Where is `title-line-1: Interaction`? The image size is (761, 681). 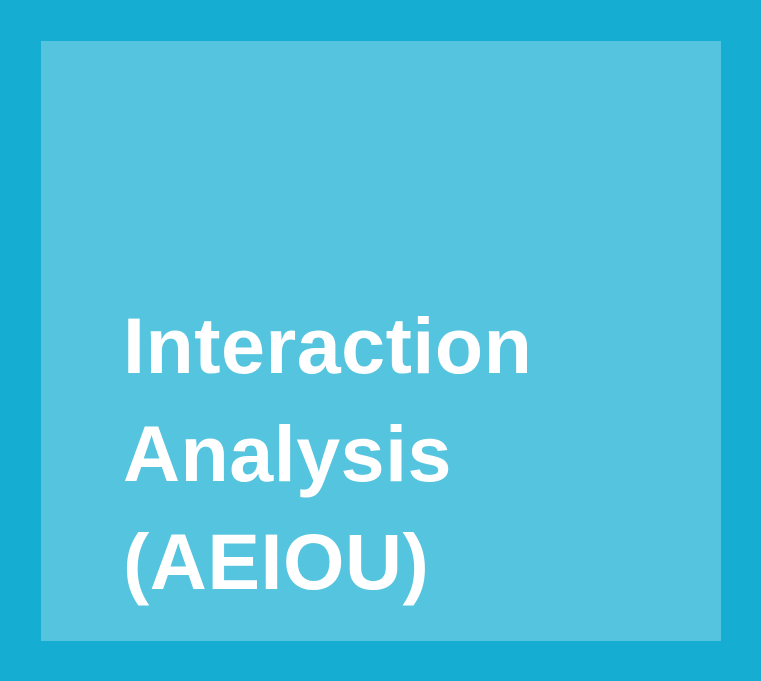 title-line-1: Interaction is located at coordinates (328, 345).